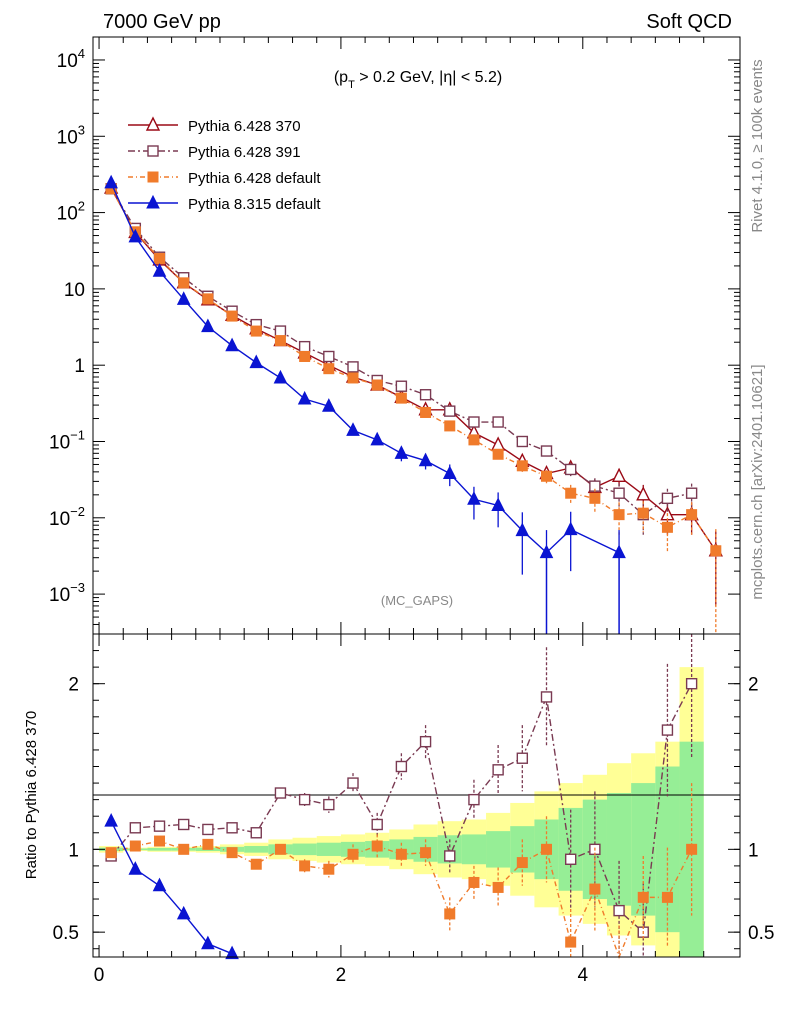  Describe the element at coordinates (753, 850) in the screenshot. I see `ratio-y-tick-label-right: 1` at that location.